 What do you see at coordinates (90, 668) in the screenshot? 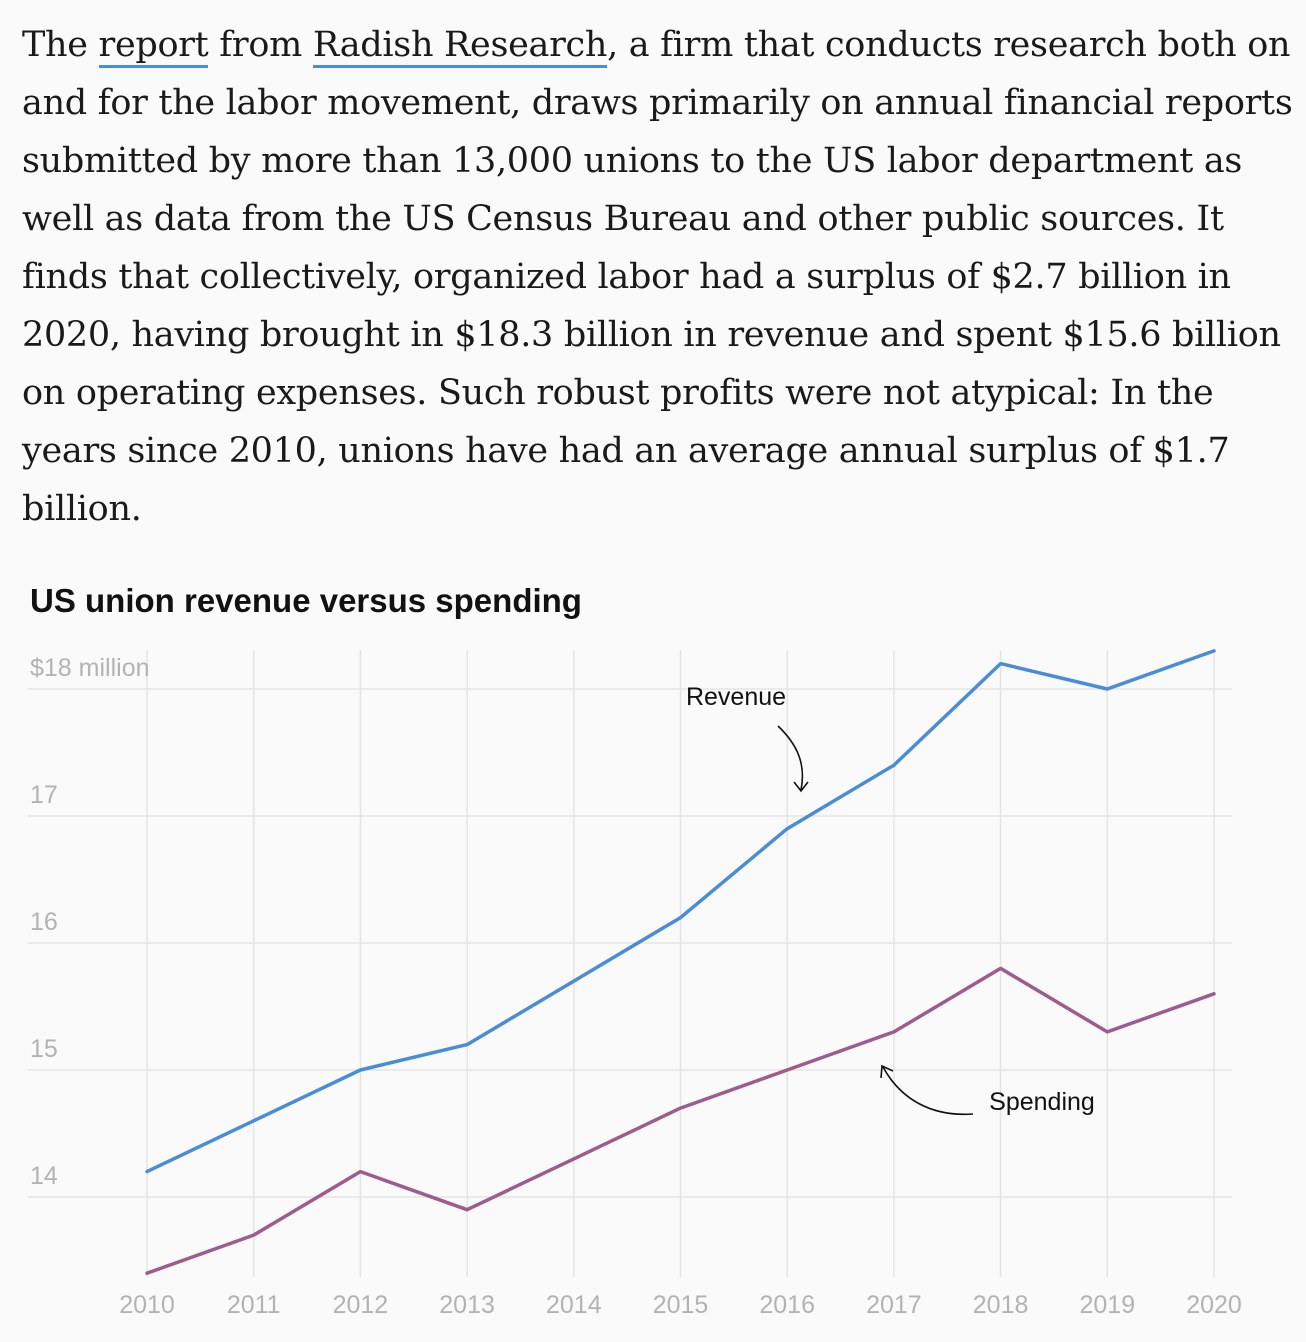
I see `y-tick-label: $18 million` at bounding box center [90, 668].